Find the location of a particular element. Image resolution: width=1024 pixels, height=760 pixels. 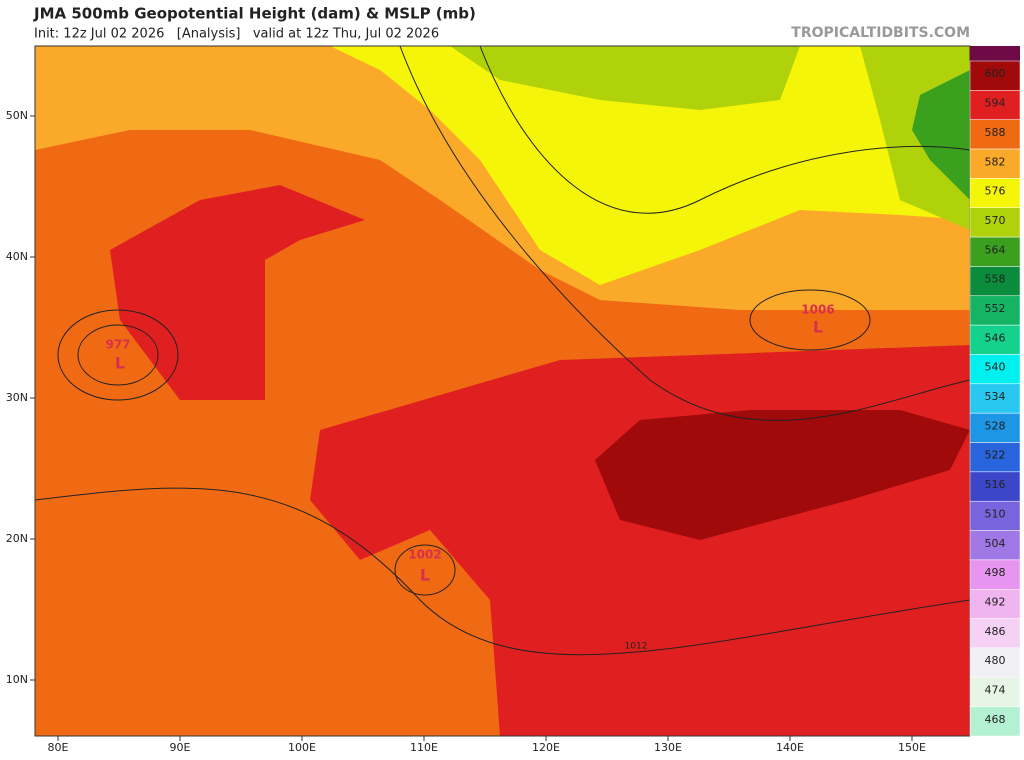

colorbar-label: 540 is located at coordinates (995, 367).